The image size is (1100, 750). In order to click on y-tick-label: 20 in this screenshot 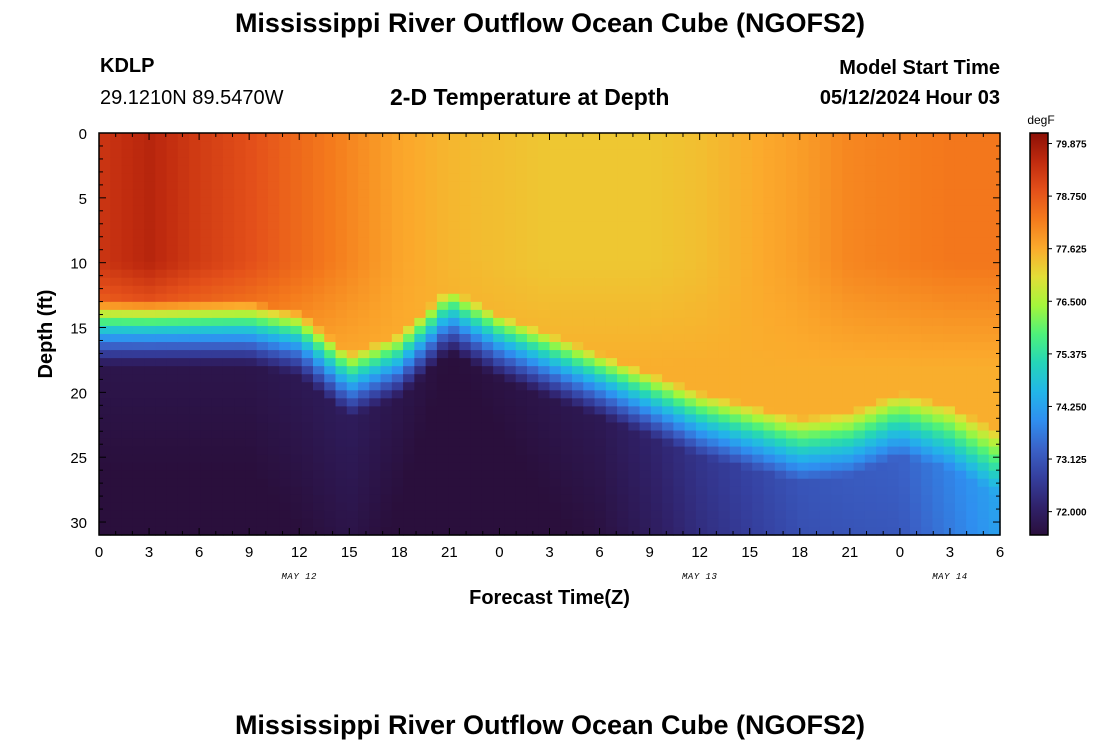, I will do `click(78, 393)`.